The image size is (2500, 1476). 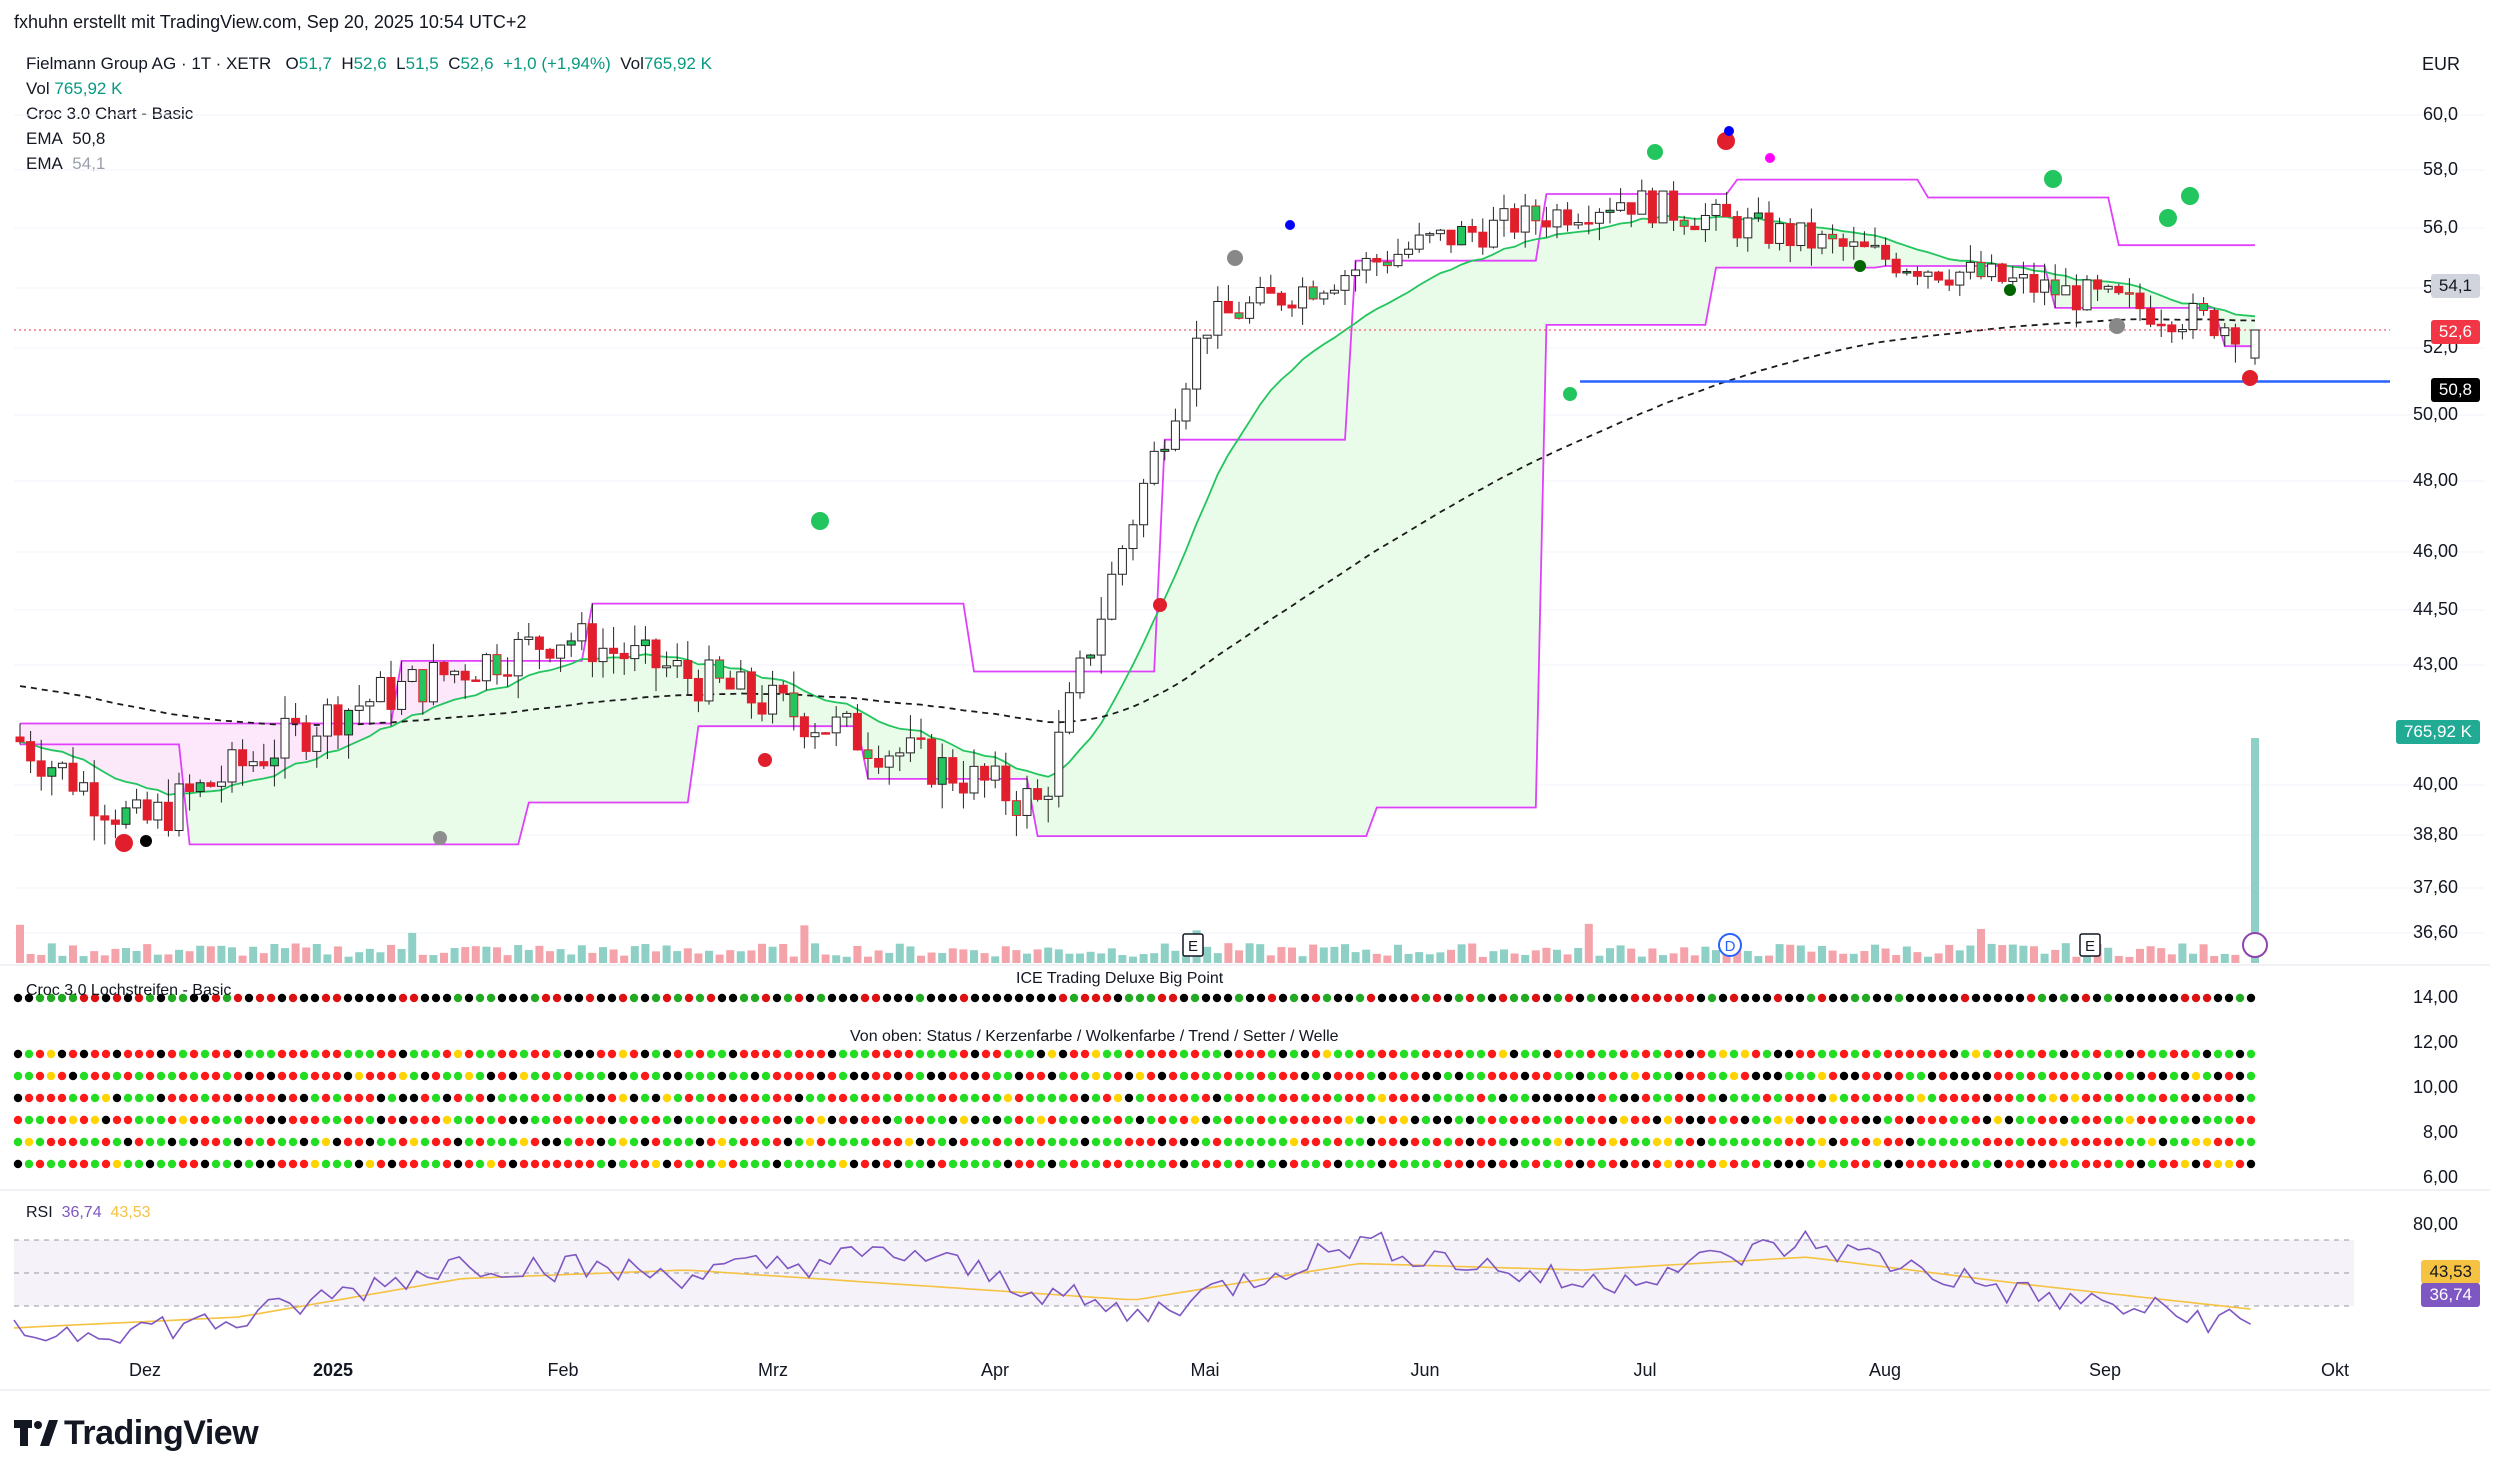 What do you see at coordinates (110, 113) in the screenshot?
I see `croc-chart-legend: Croc 3.0 Chart - Basic` at bounding box center [110, 113].